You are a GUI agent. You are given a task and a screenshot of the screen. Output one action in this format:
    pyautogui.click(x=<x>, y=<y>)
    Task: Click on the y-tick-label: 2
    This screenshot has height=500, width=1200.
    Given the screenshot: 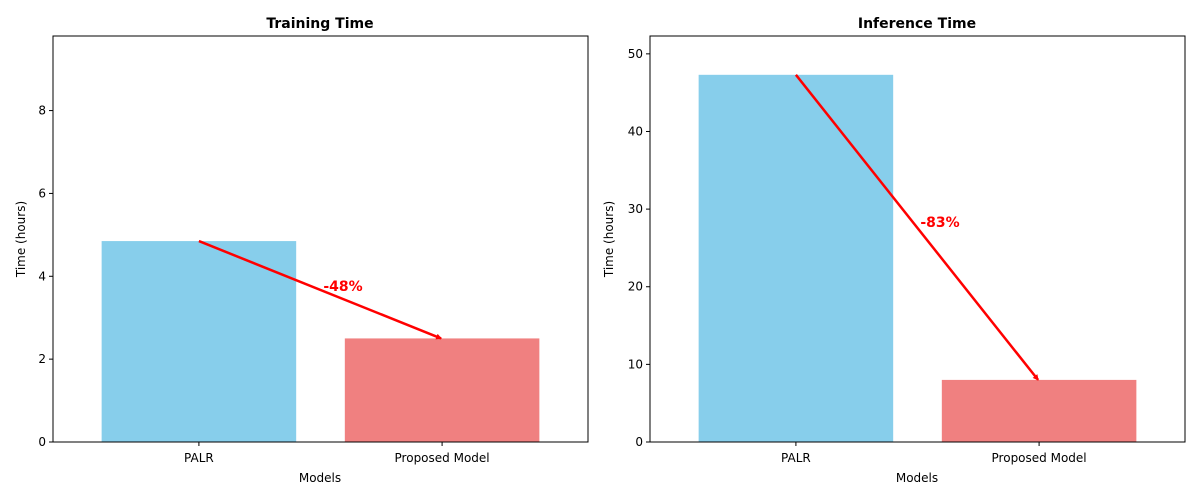 What is the action you would take?
    pyautogui.click(x=42, y=359)
    